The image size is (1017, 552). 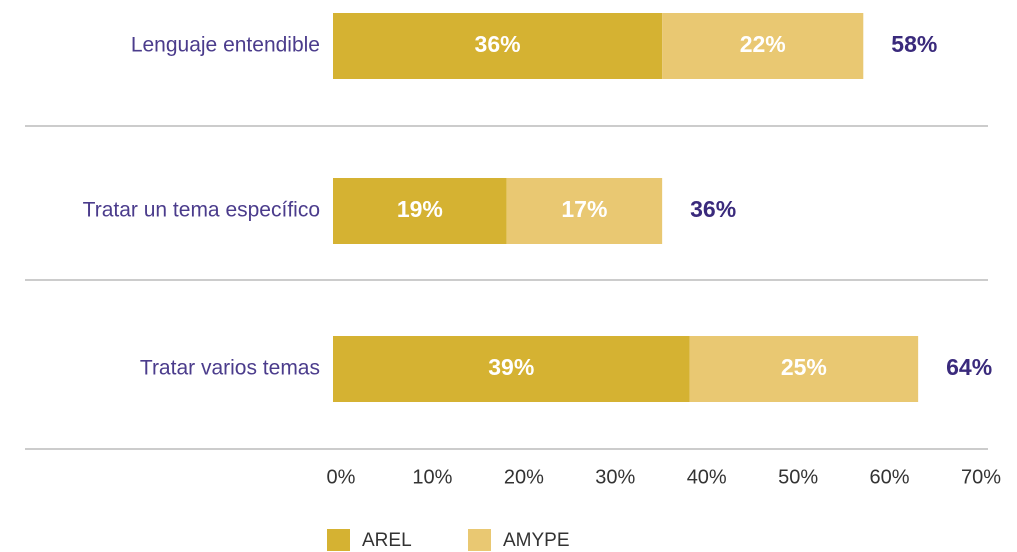 What do you see at coordinates (432, 477) in the screenshot?
I see `x-tick-label: 10%` at bounding box center [432, 477].